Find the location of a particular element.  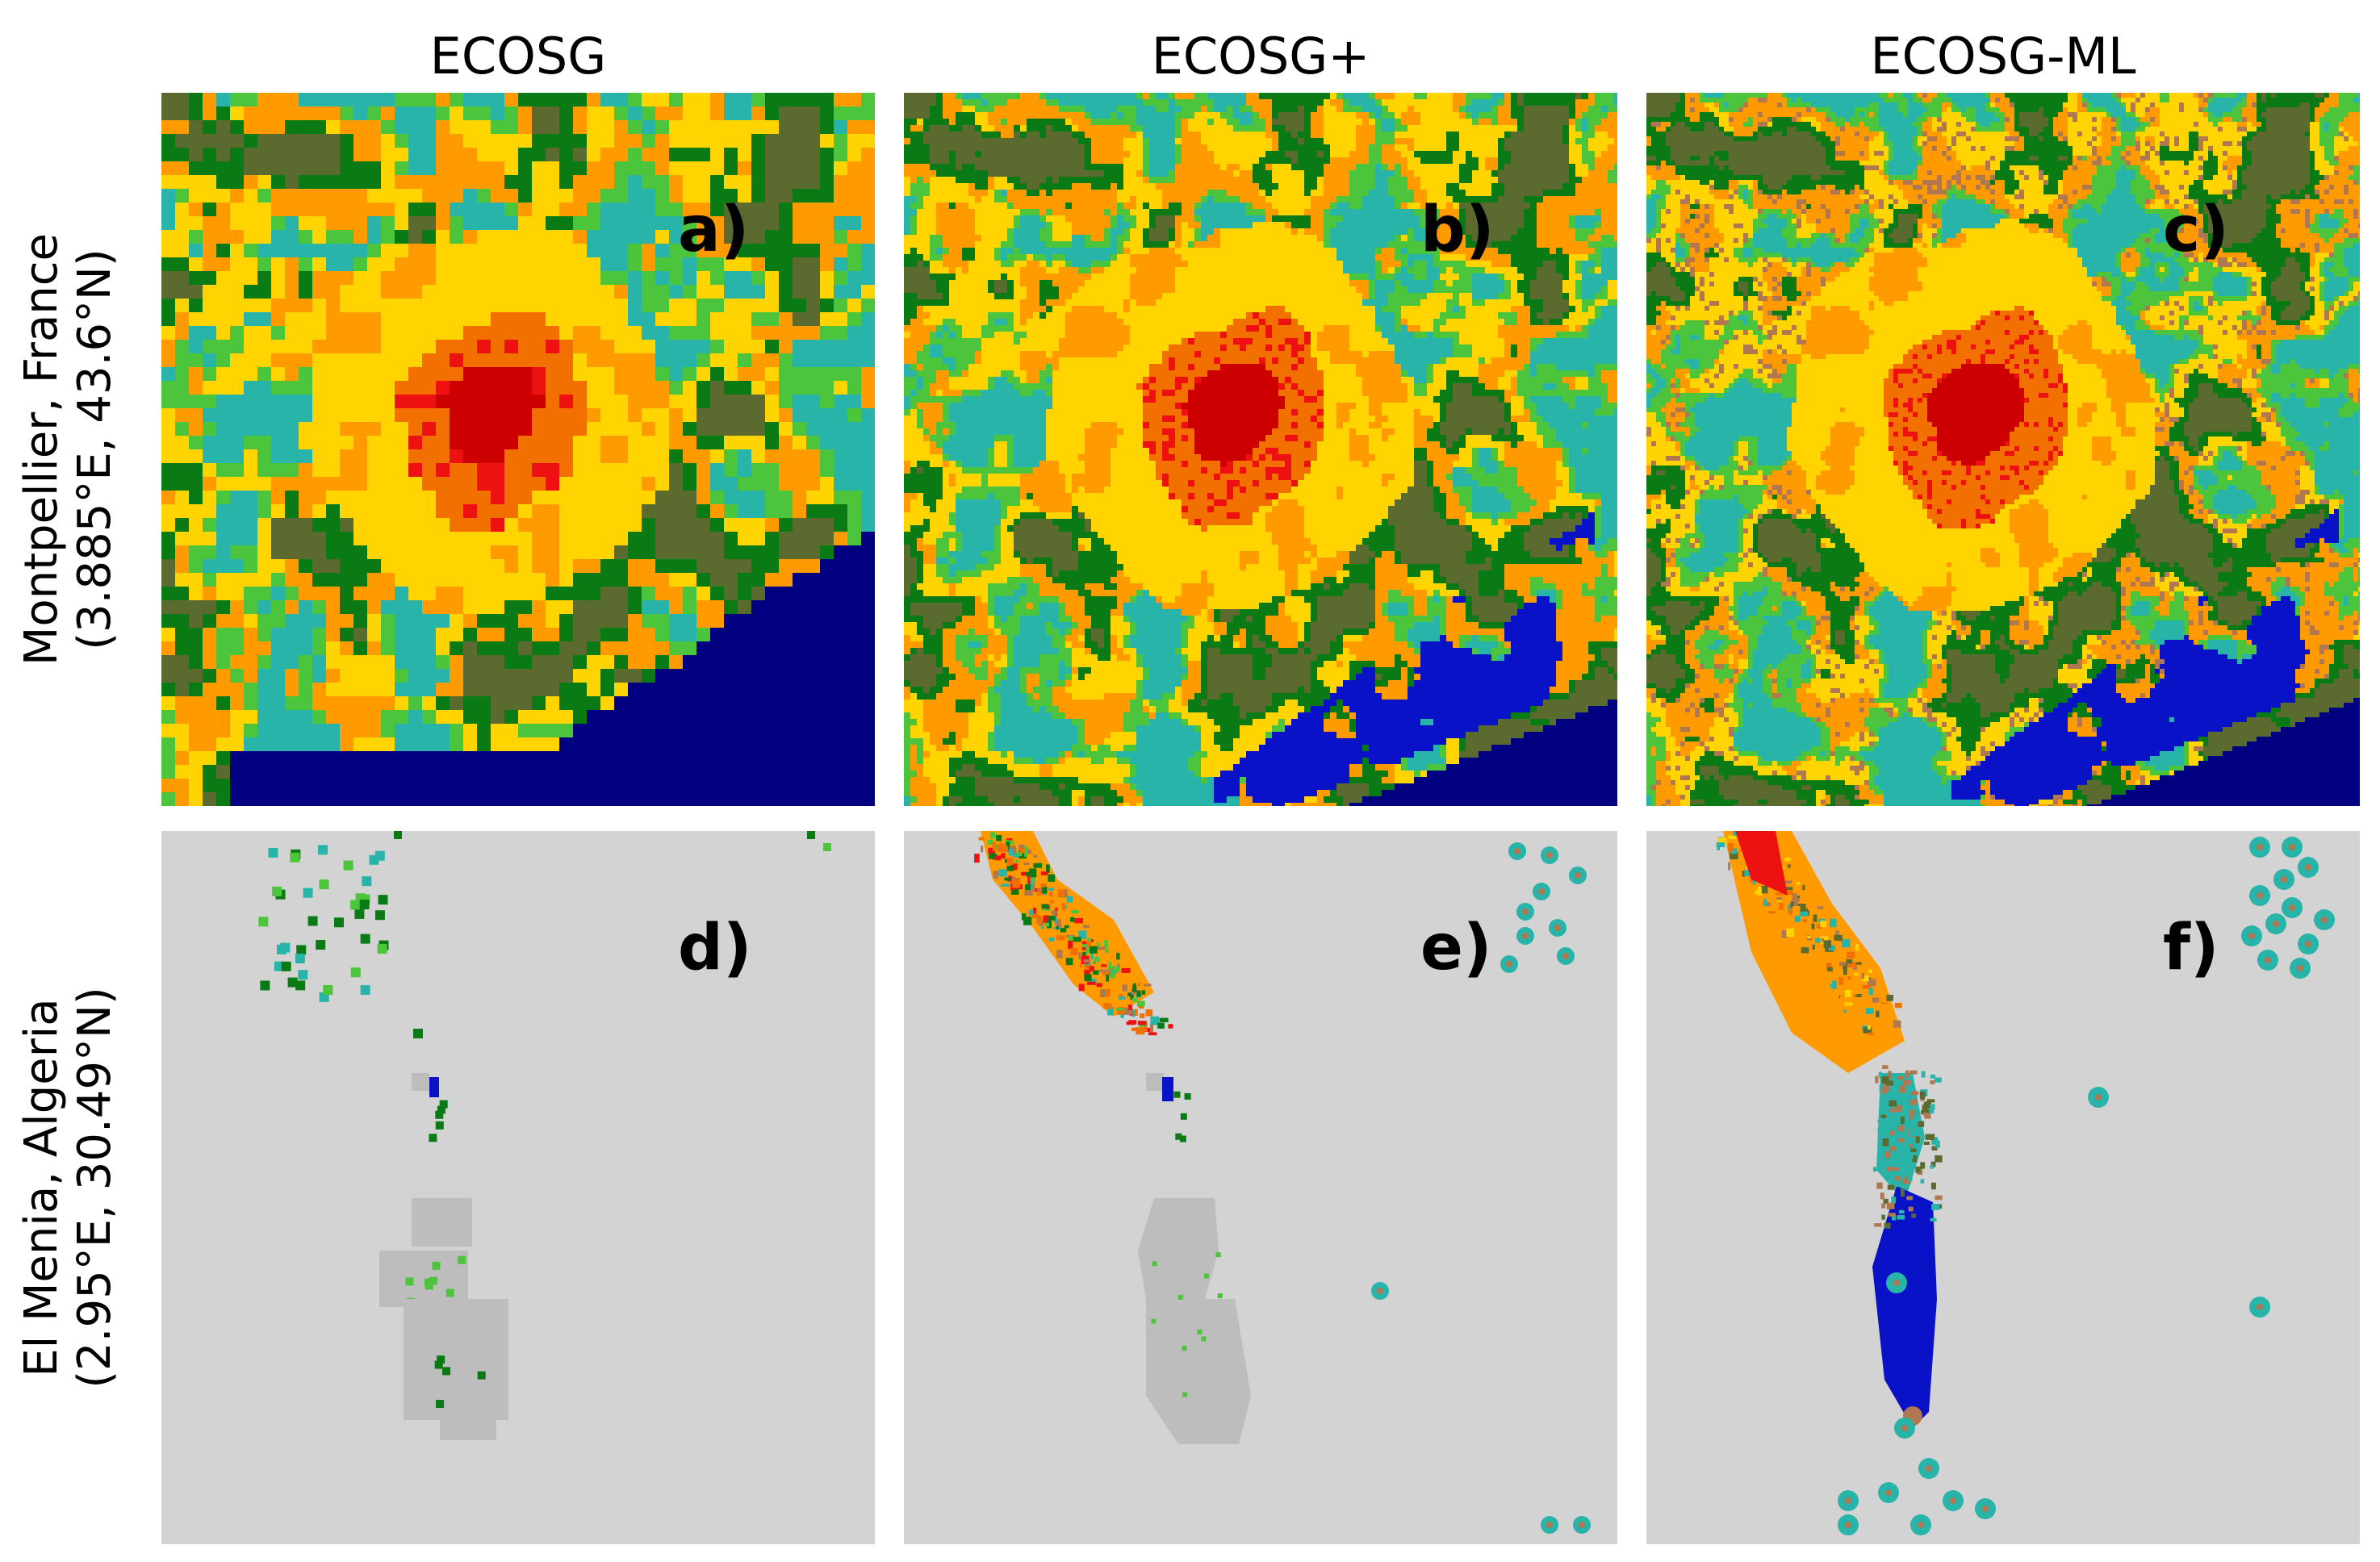

row-label-el-menia-name: El Menia, Algeria is located at coordinates (42, 1188).